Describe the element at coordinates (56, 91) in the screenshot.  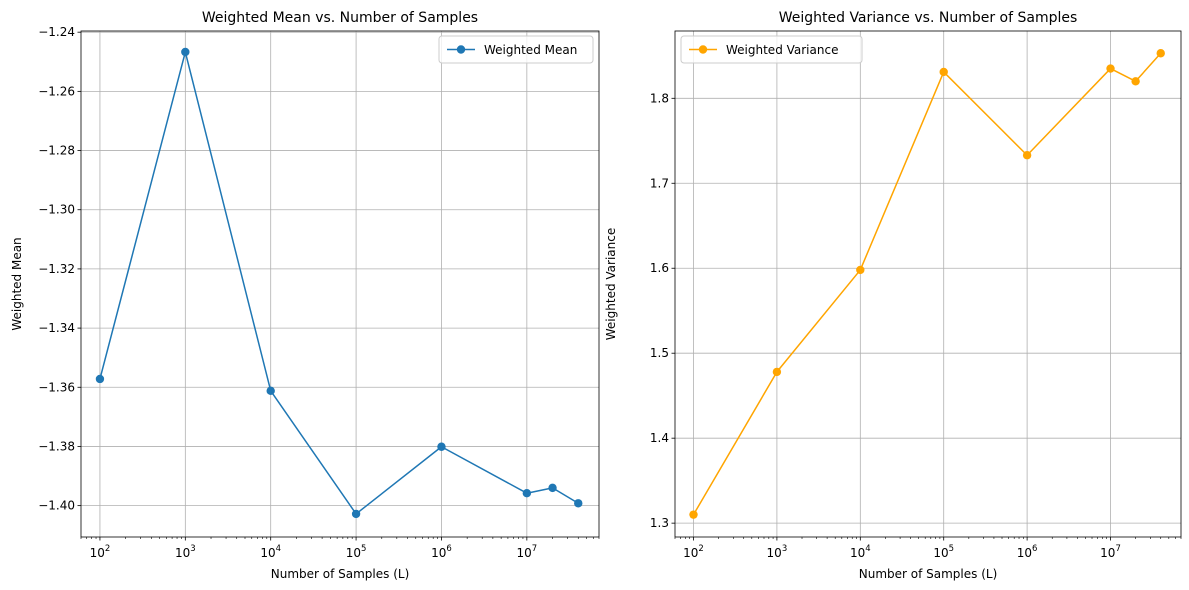
I see `y-tick-label: −1.26` at that location.